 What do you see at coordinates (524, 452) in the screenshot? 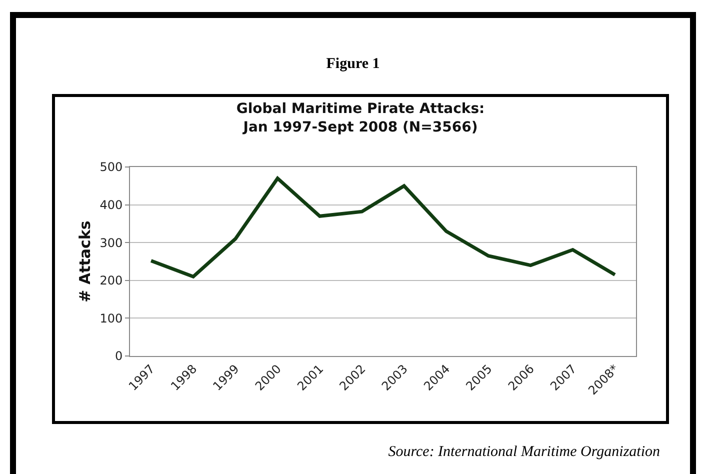
I see `source-note: Source: International Maritime Organization` at bounding box center [524, 452].